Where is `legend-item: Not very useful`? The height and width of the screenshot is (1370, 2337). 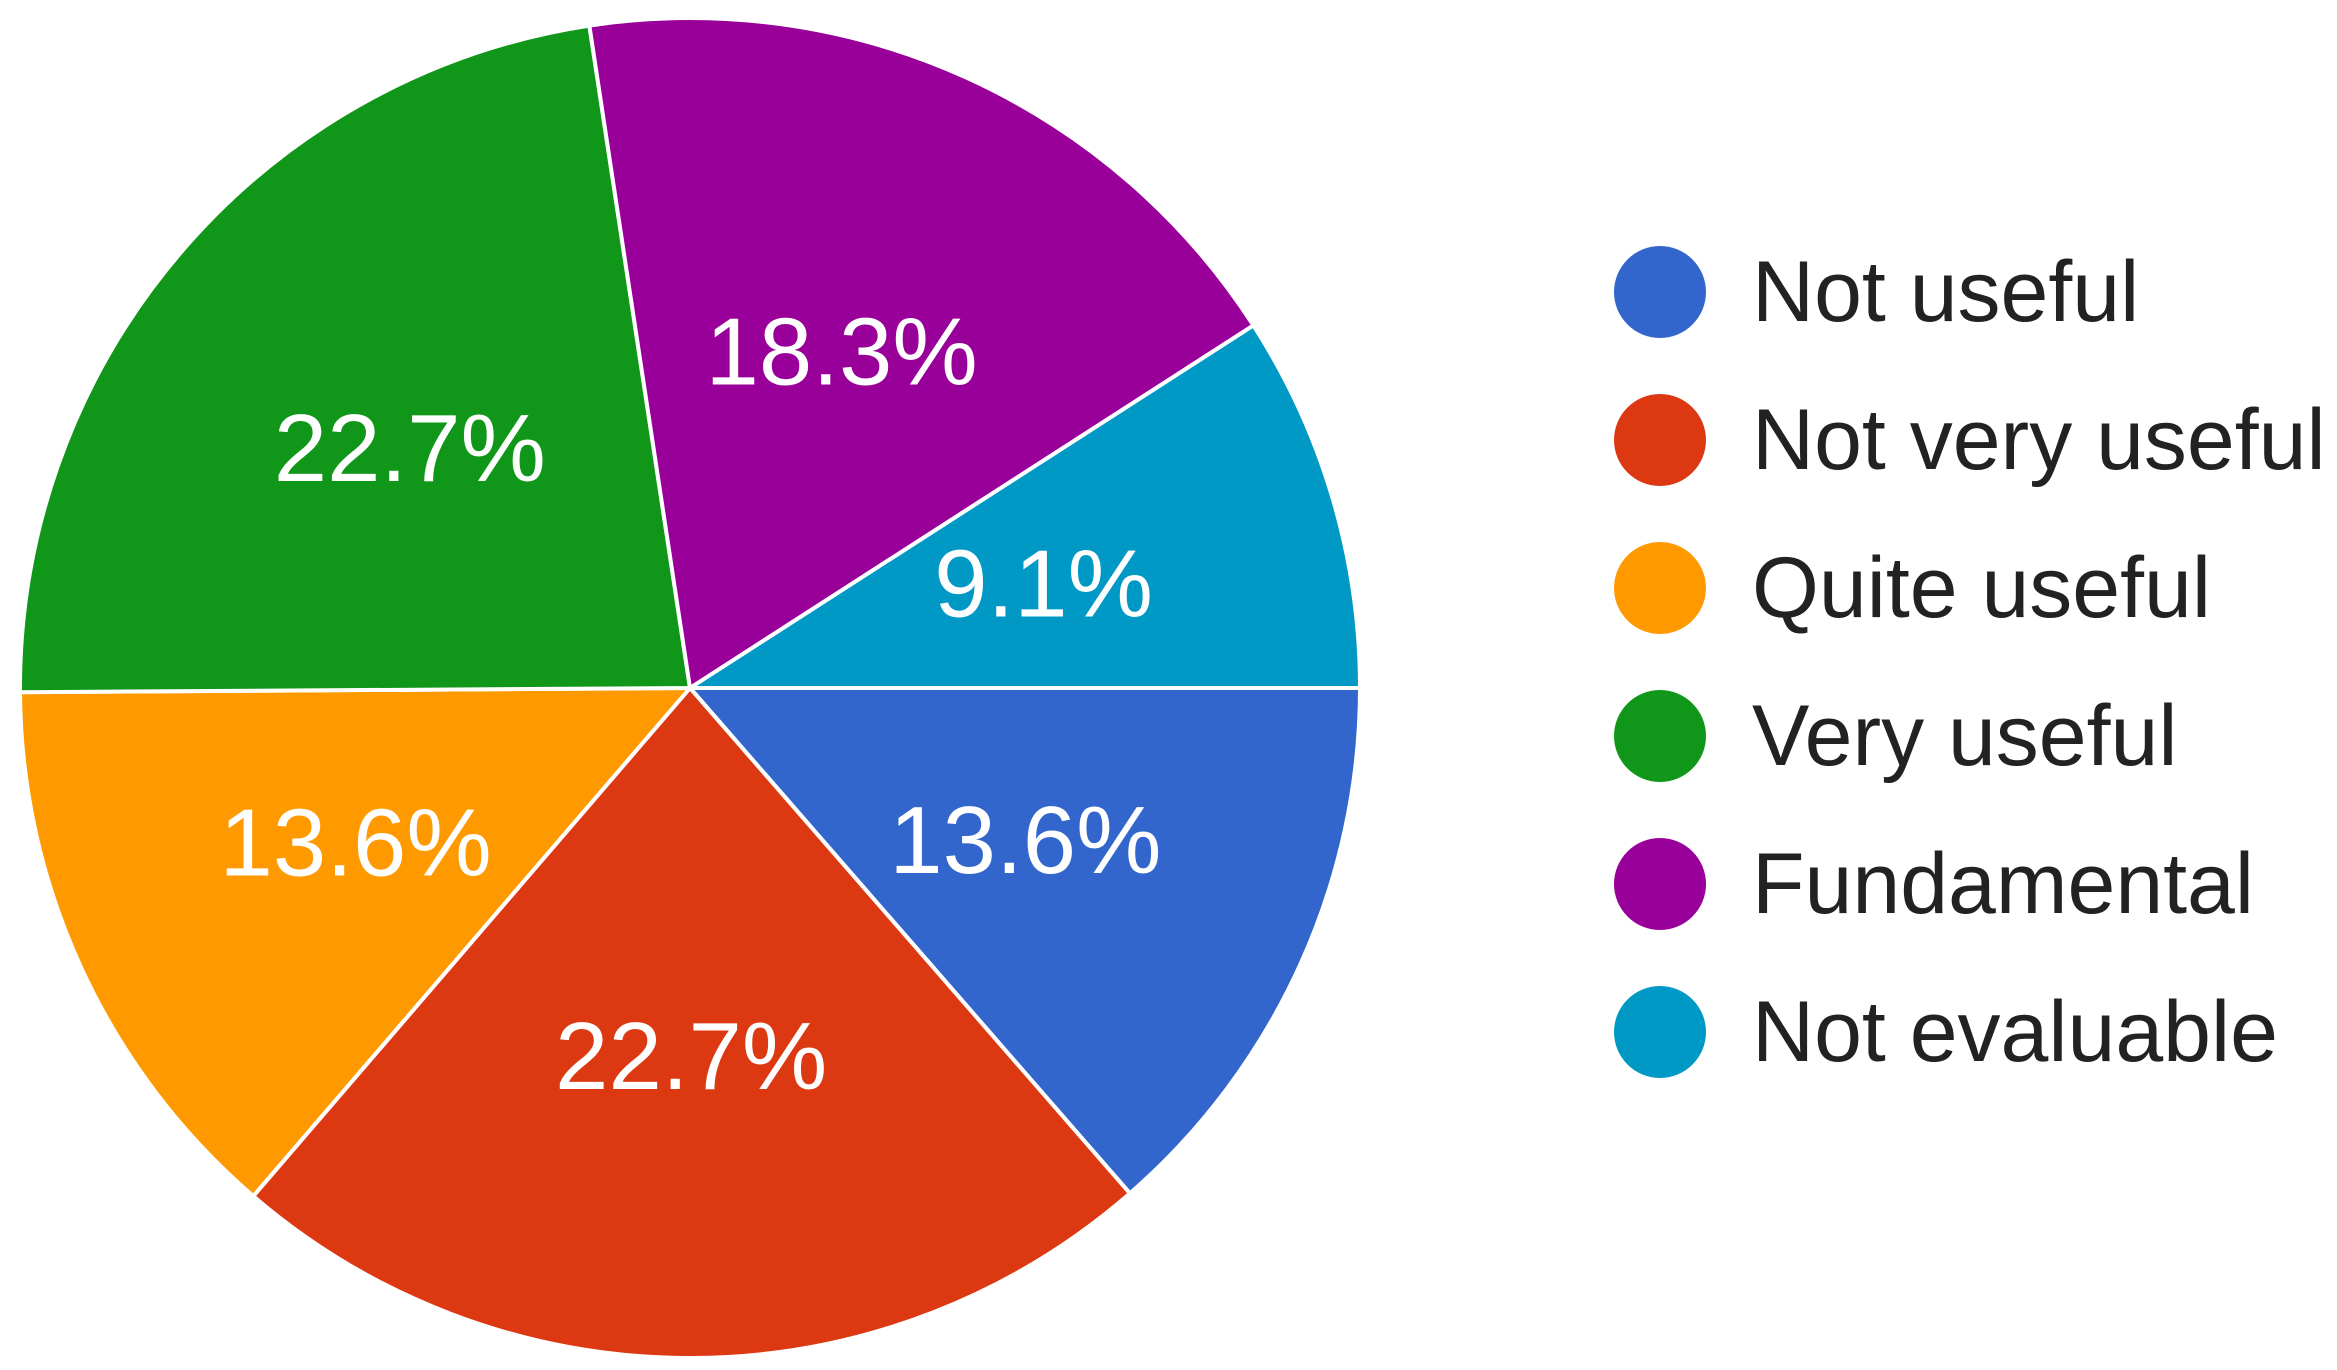
legend-item: Not very useful is located at coordinates (1970, 440).